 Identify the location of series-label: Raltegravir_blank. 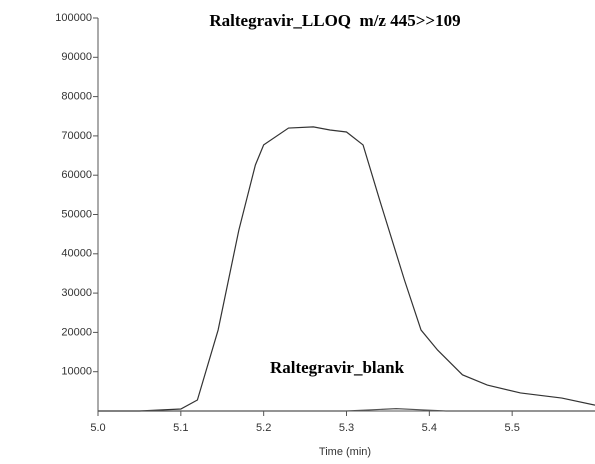
(337, 367).